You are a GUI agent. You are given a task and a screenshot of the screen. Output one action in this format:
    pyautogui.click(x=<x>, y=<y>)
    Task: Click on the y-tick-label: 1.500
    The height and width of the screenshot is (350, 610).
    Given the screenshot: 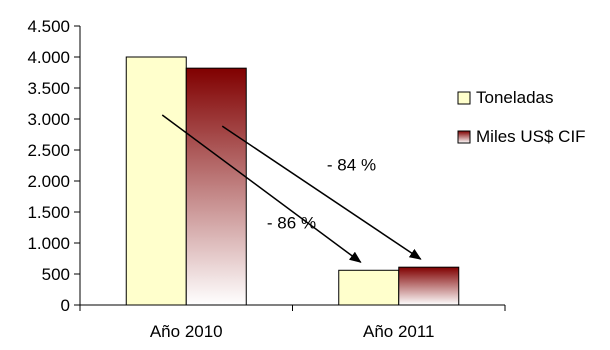 What is the action you would take?
    pyautogui.click(x=48, y=212)
    